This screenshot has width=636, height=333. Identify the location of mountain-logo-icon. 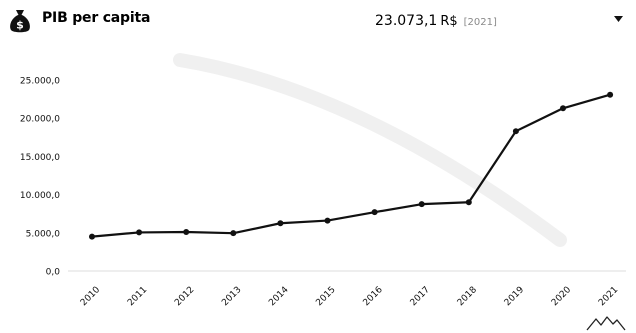
(606, 323).